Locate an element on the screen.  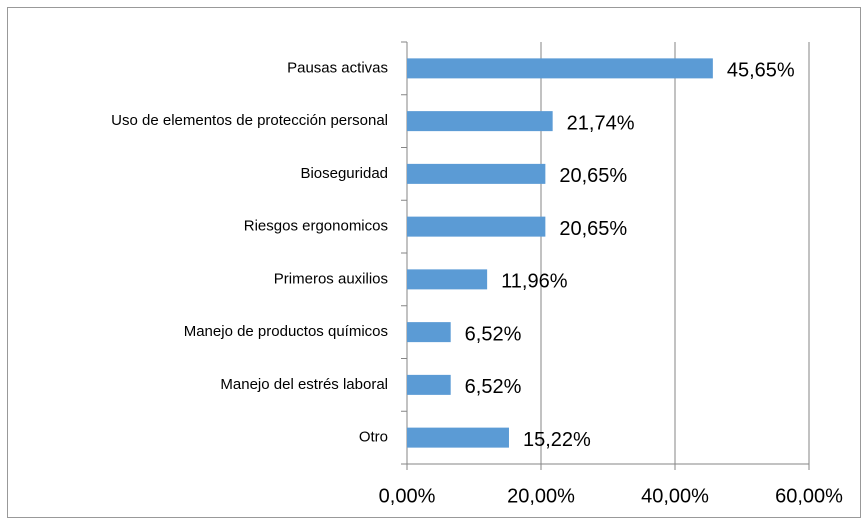
y-tick-label: Uso de elementos de protección personal is located at coordinates (249, 120).